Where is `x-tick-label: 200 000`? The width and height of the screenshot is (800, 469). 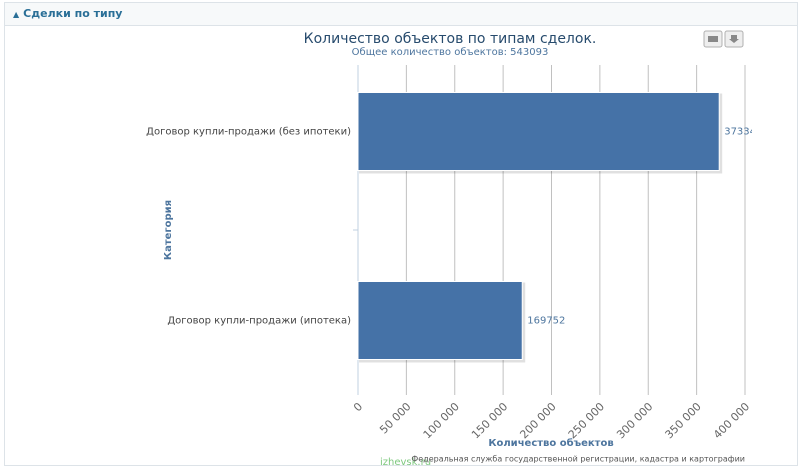
x-tick-label: 200 000 is located at coordinates (537, 420).